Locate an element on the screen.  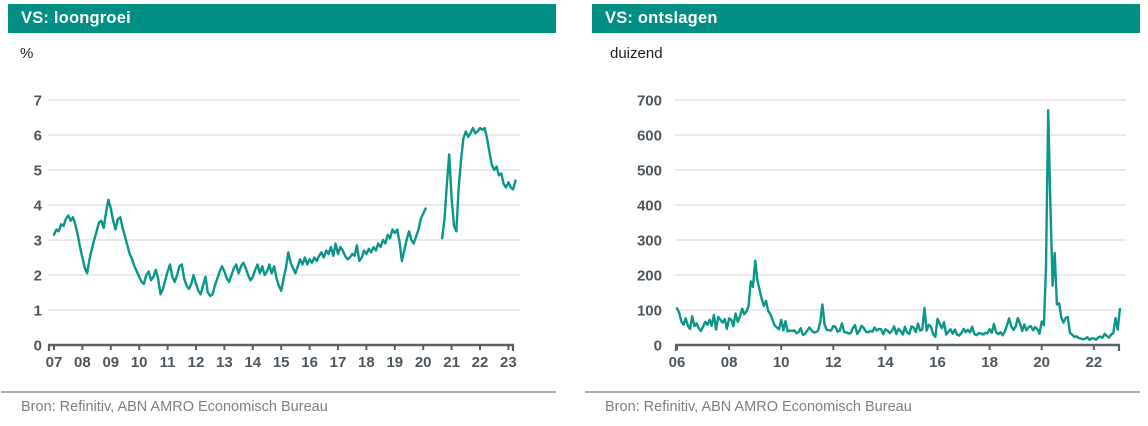
y-axis-tick-label: 1 is located at coordinates (38, 311).